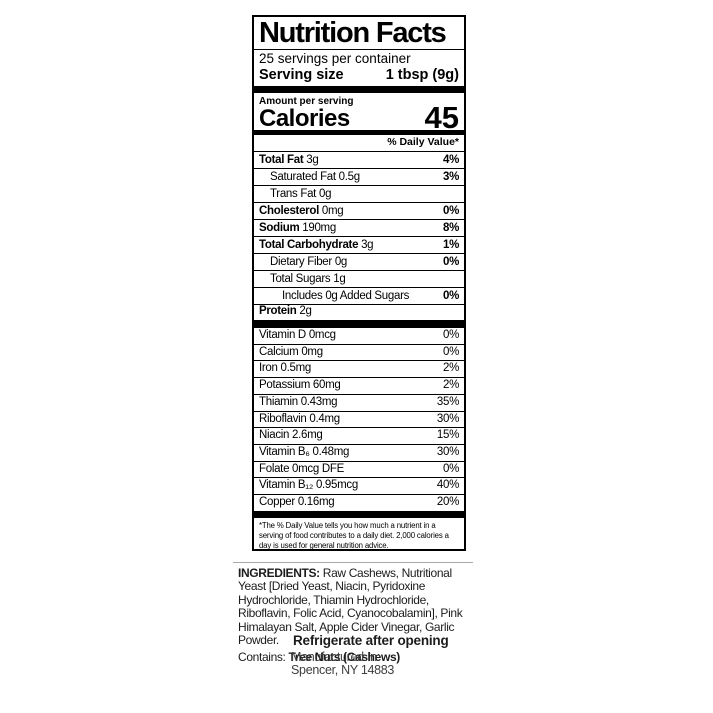 Image resolution: width=713 pixels, height=713 pixels. I want to click on nutrient-name: Thiamin 0.43mg, so click(298, 403).